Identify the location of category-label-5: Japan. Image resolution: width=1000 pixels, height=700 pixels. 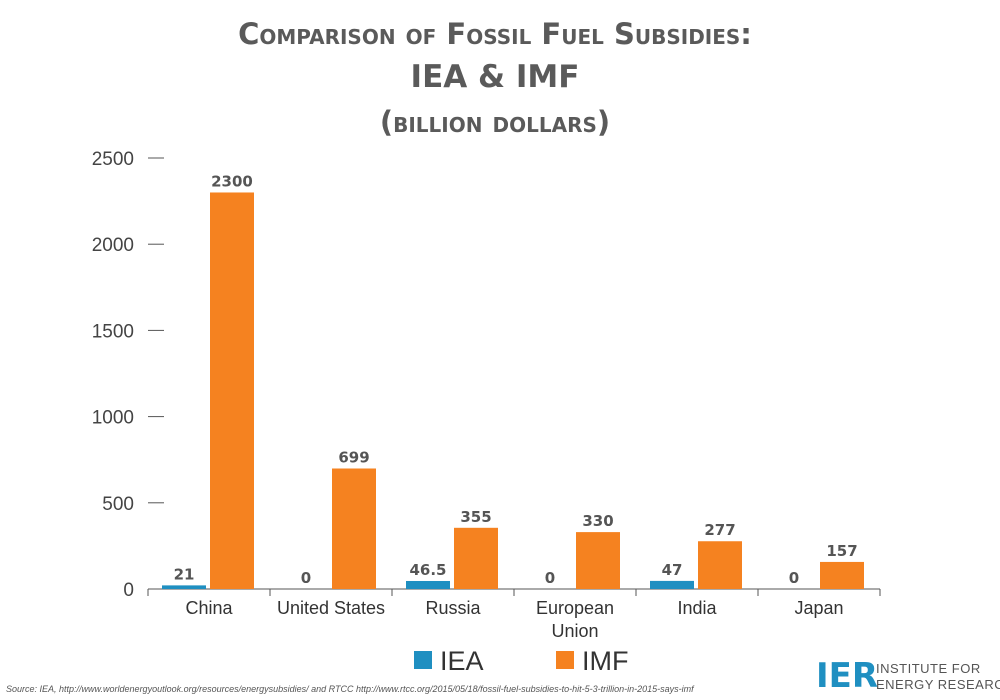
(818, 608).